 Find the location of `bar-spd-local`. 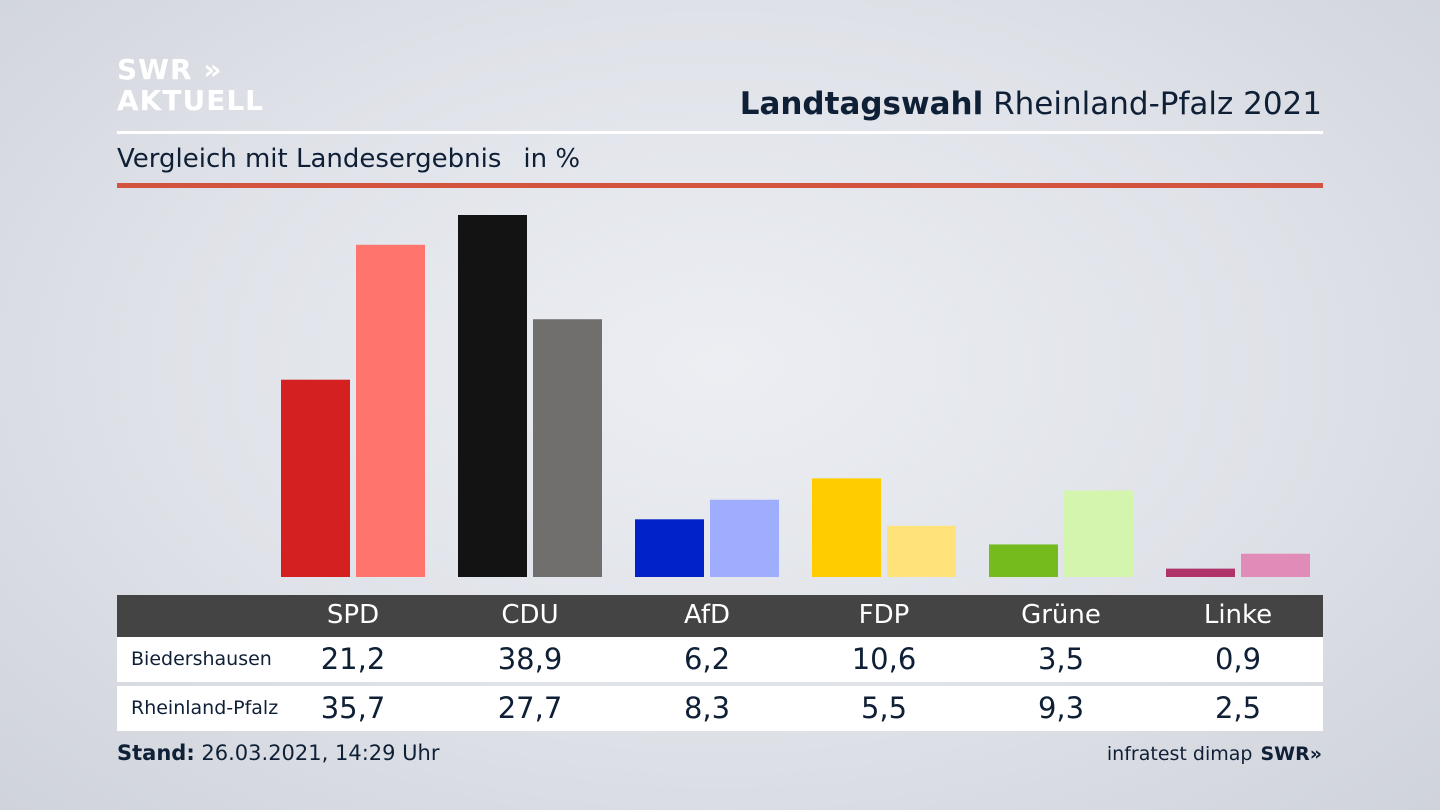

bar-spd-local is located at coordinates (315, 478).